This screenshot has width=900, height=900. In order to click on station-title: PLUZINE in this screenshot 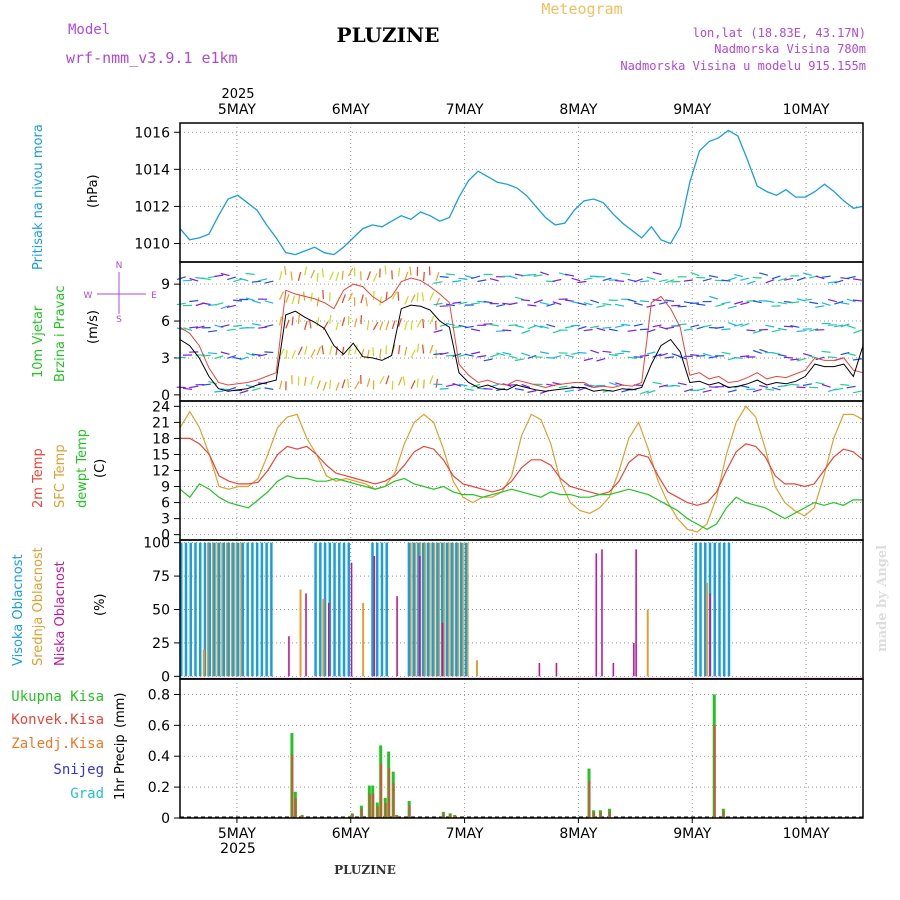, I will do `click(388, 35)`.